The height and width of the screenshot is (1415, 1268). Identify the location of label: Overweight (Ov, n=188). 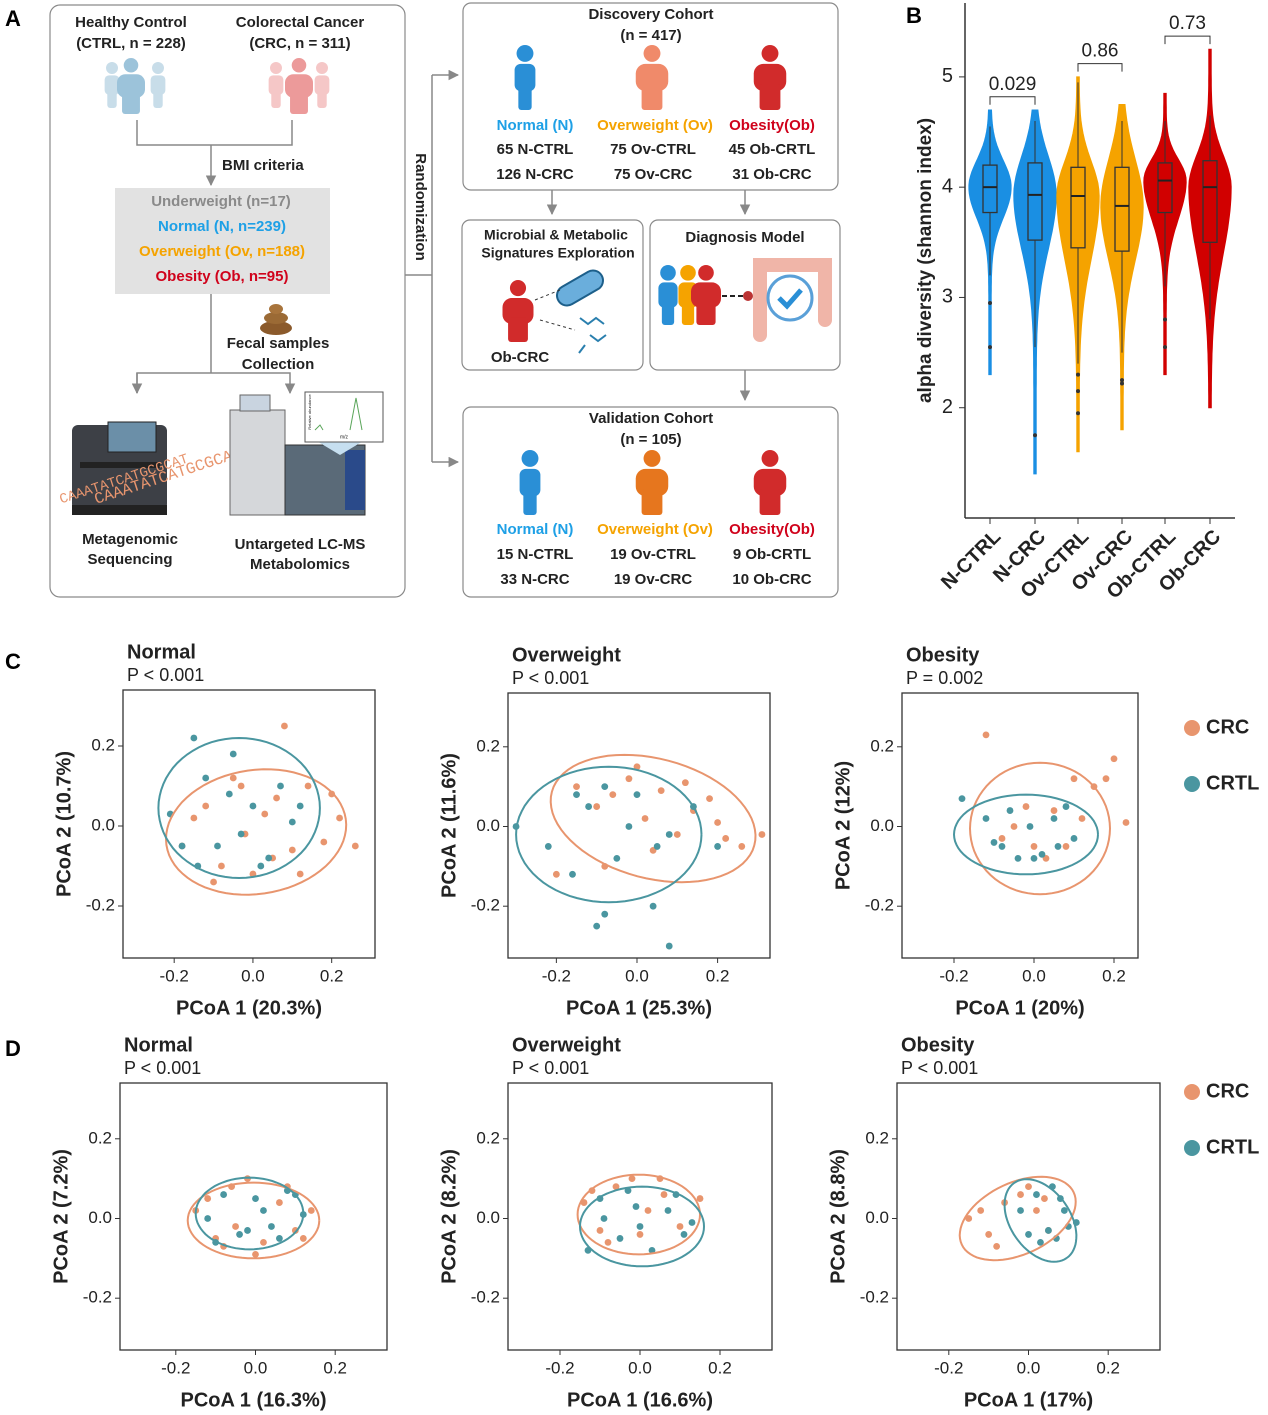
(222, 251).